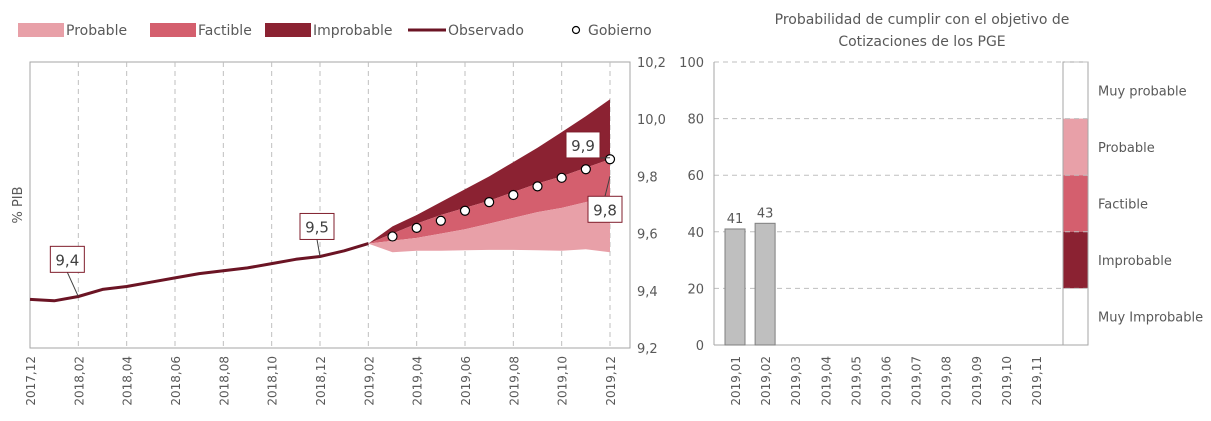  I want to click on right-ytick-label: 0, so click(700, 346).